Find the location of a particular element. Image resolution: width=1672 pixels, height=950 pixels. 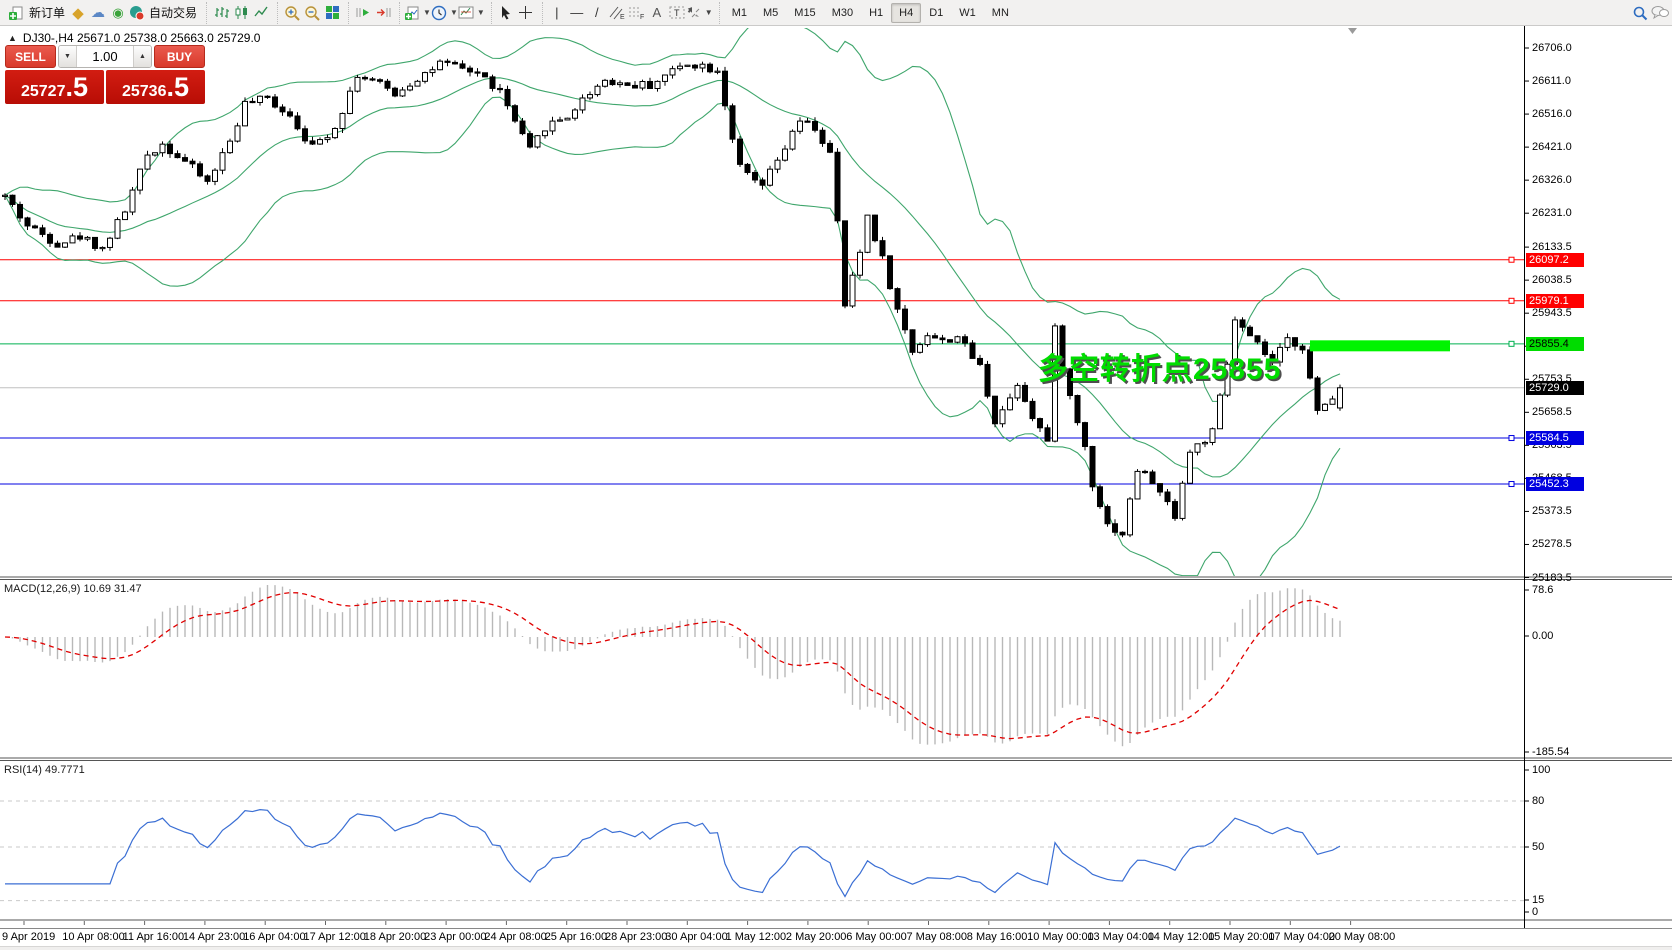

time-axis-label: 8 May 16:00 is located at coordinates (997, 937).